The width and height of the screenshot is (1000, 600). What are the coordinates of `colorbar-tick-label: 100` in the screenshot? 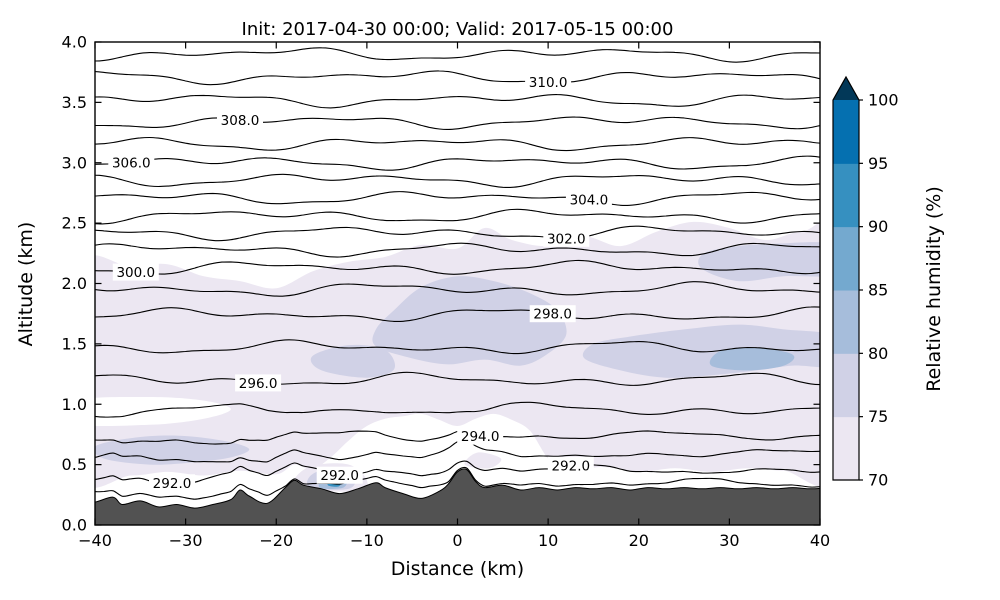 It's located at (883, 100).